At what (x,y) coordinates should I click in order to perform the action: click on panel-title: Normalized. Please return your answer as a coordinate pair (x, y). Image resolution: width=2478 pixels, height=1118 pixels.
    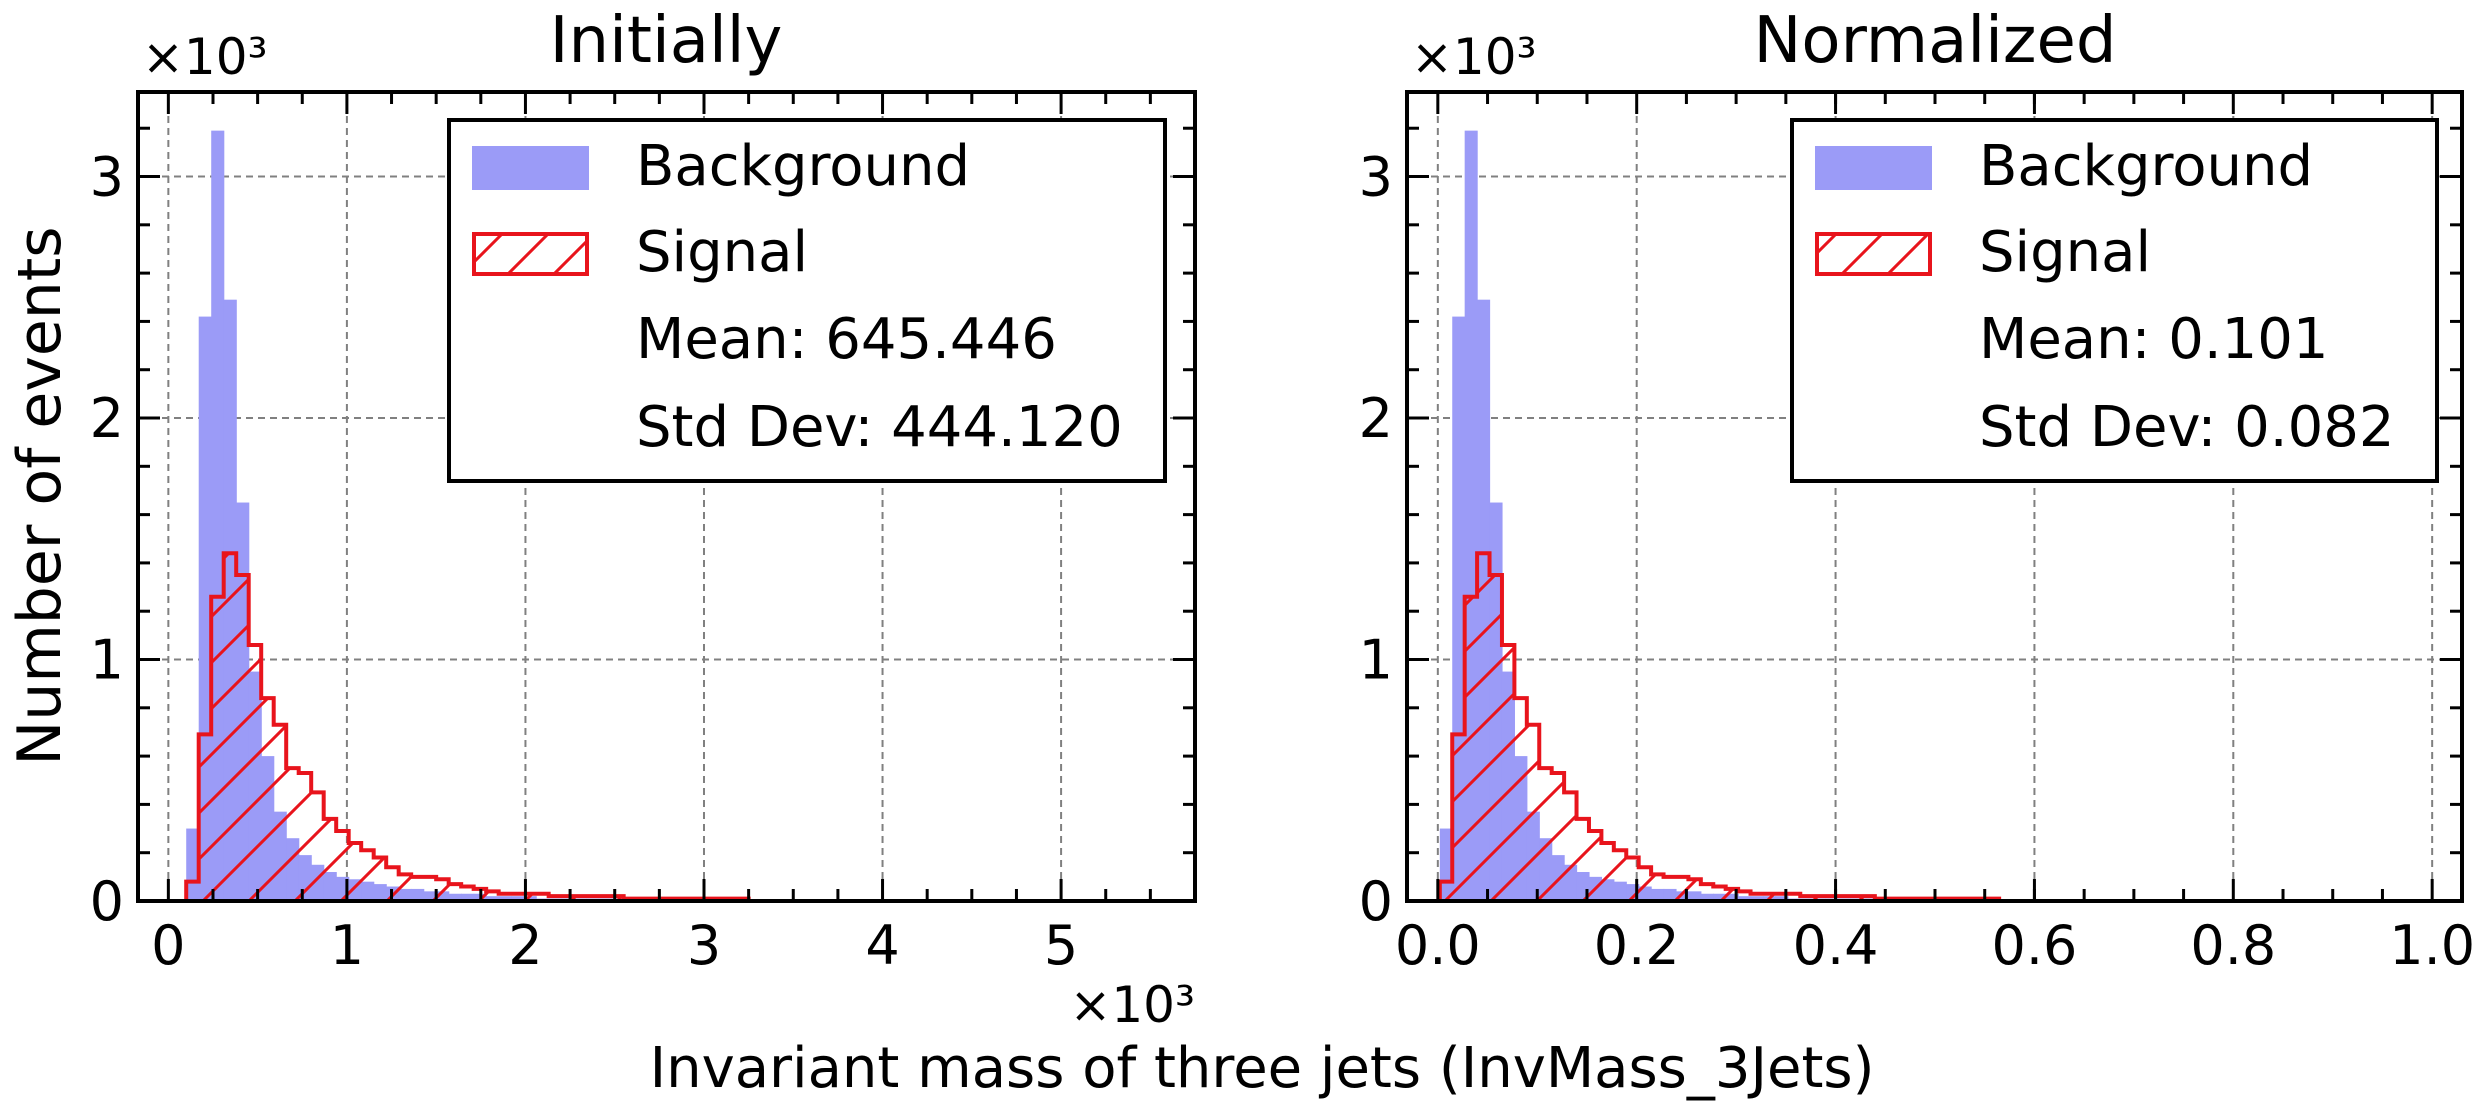
    Looking at the image, I should click on (1935, 41).